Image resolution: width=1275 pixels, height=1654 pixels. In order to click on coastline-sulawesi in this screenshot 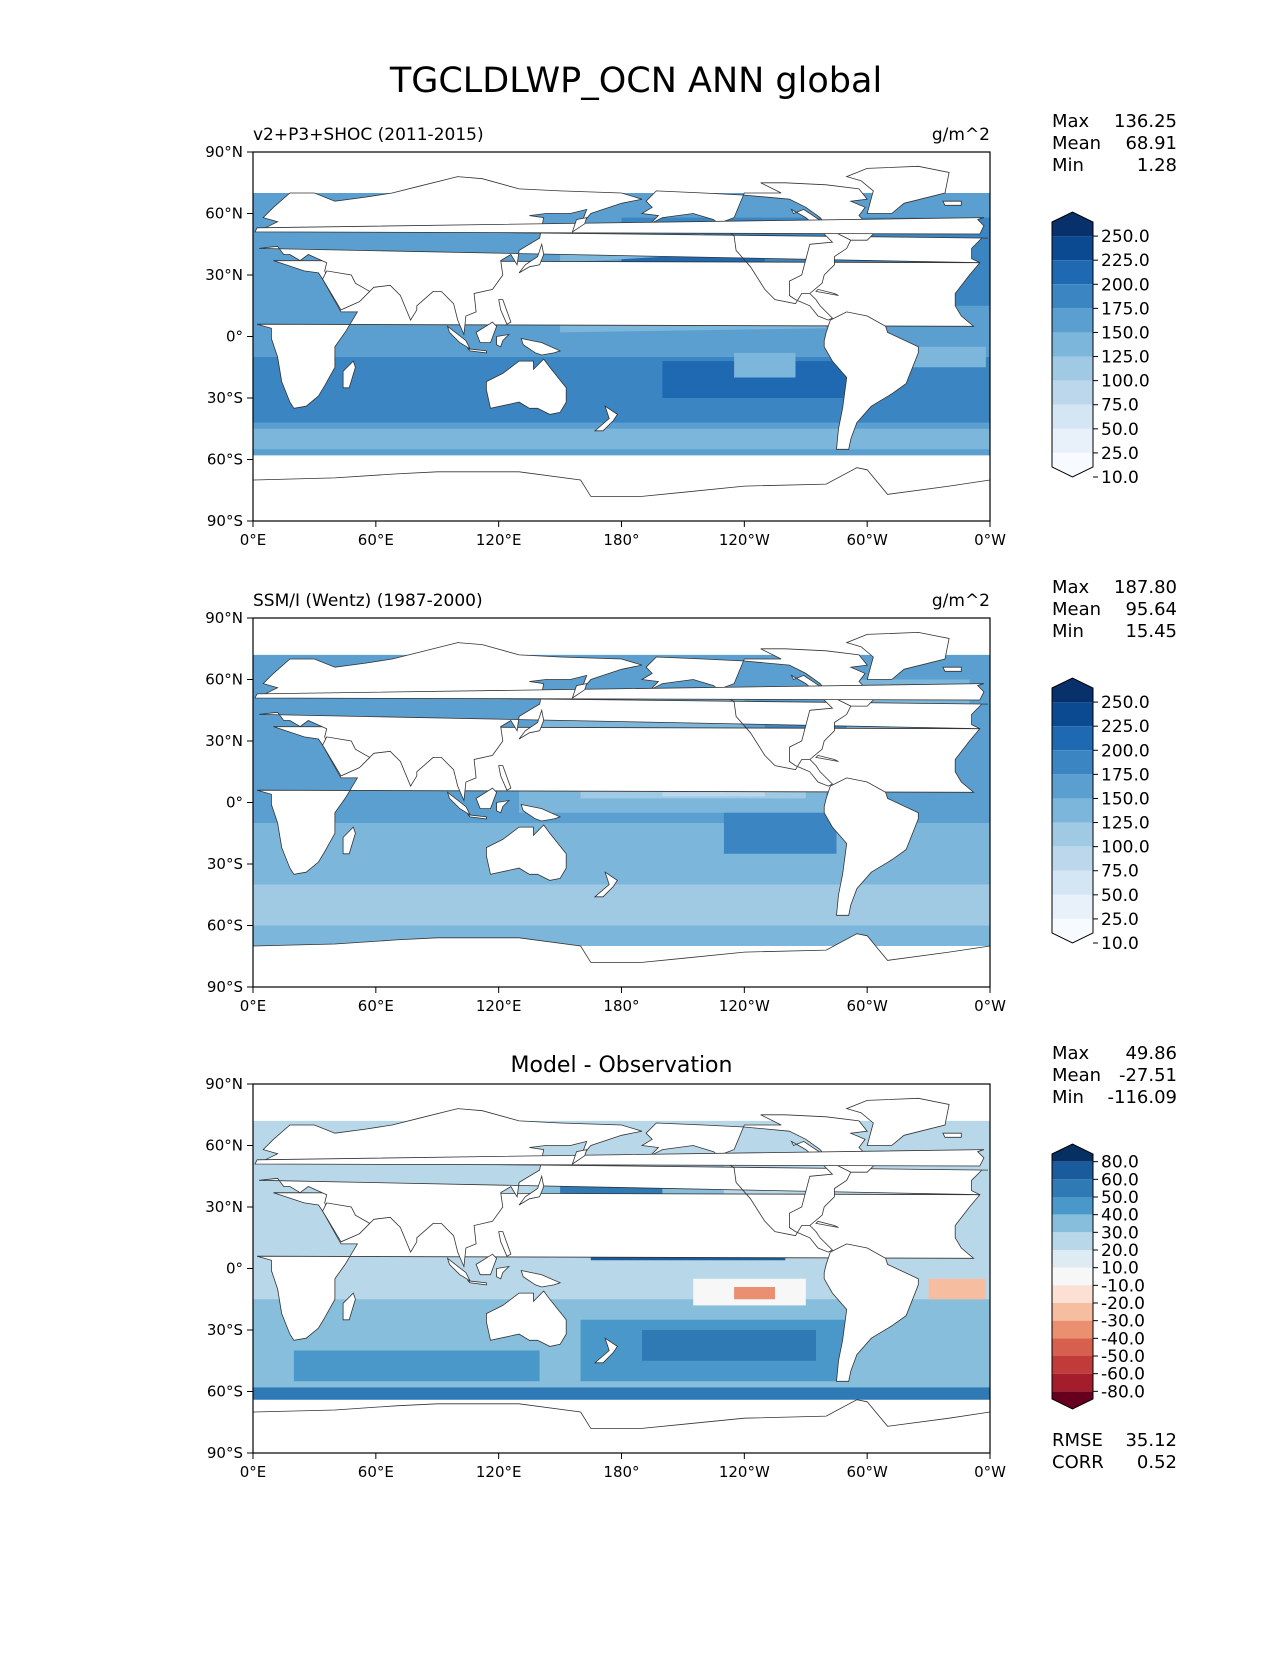, I will do `click(503, 806)`.